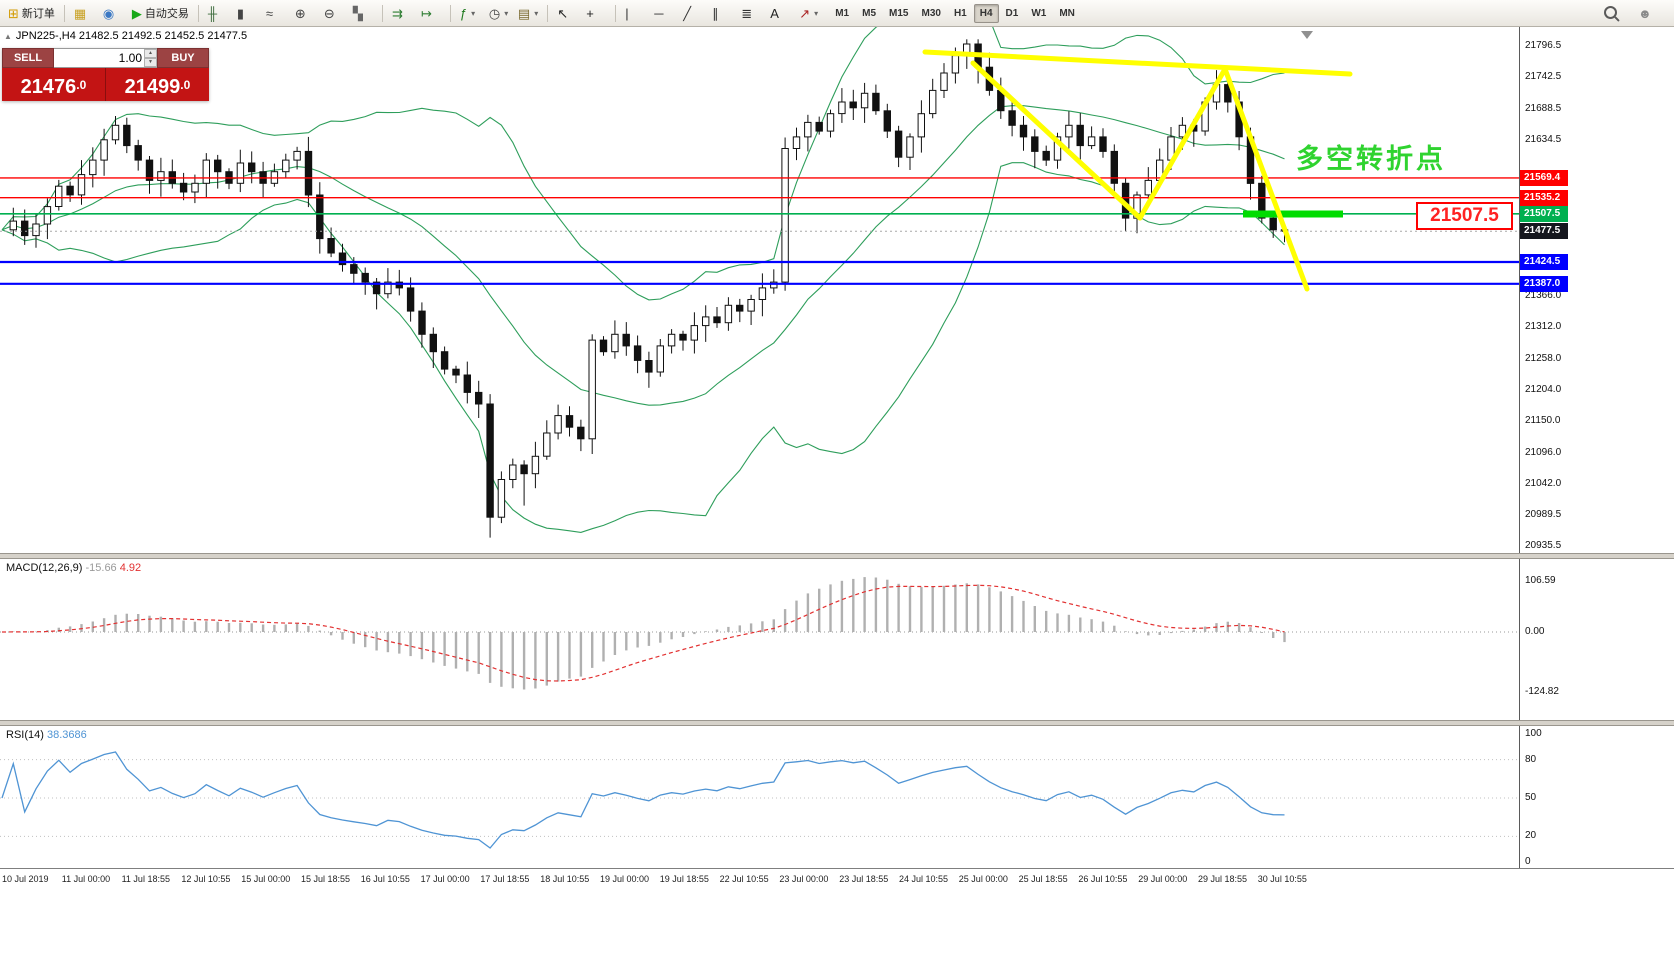  Describe the element at coordinates (1533, 733) in the screenshot. I see `rsi-tick: 100` at that location.